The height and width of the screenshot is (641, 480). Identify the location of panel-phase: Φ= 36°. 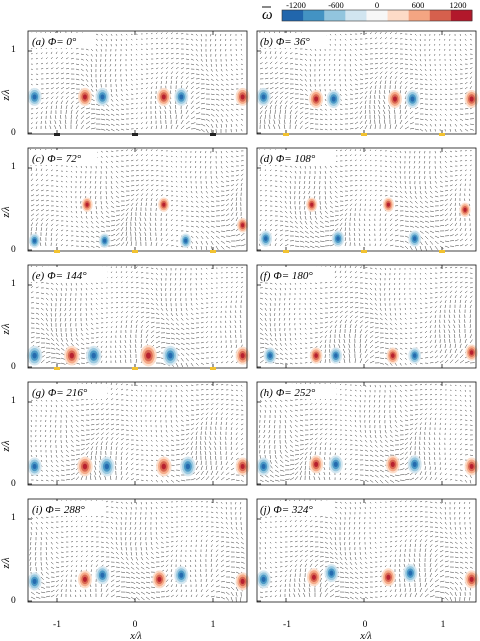
(293, 42).